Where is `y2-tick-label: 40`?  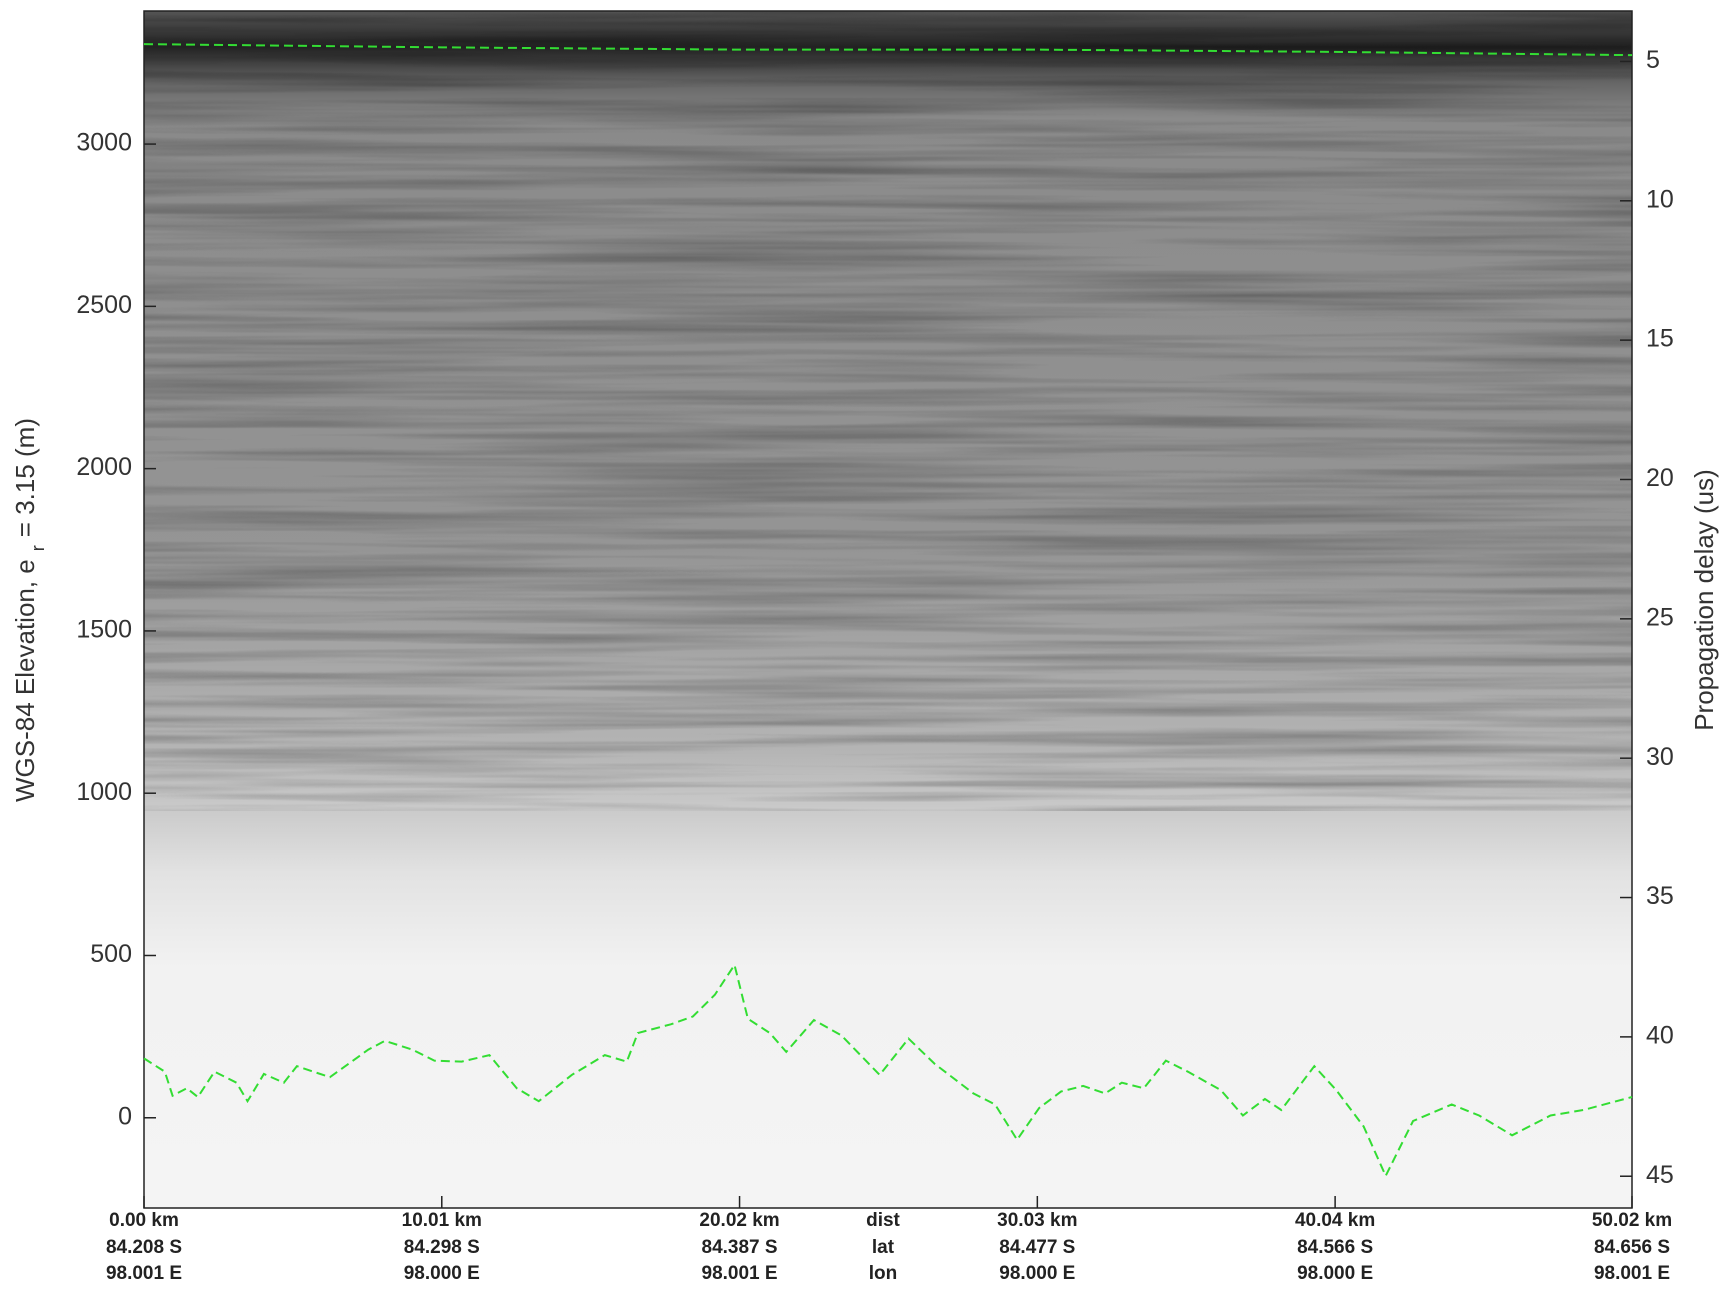
y2-tick-label: 40 is located at coordinates (1660, 1035).